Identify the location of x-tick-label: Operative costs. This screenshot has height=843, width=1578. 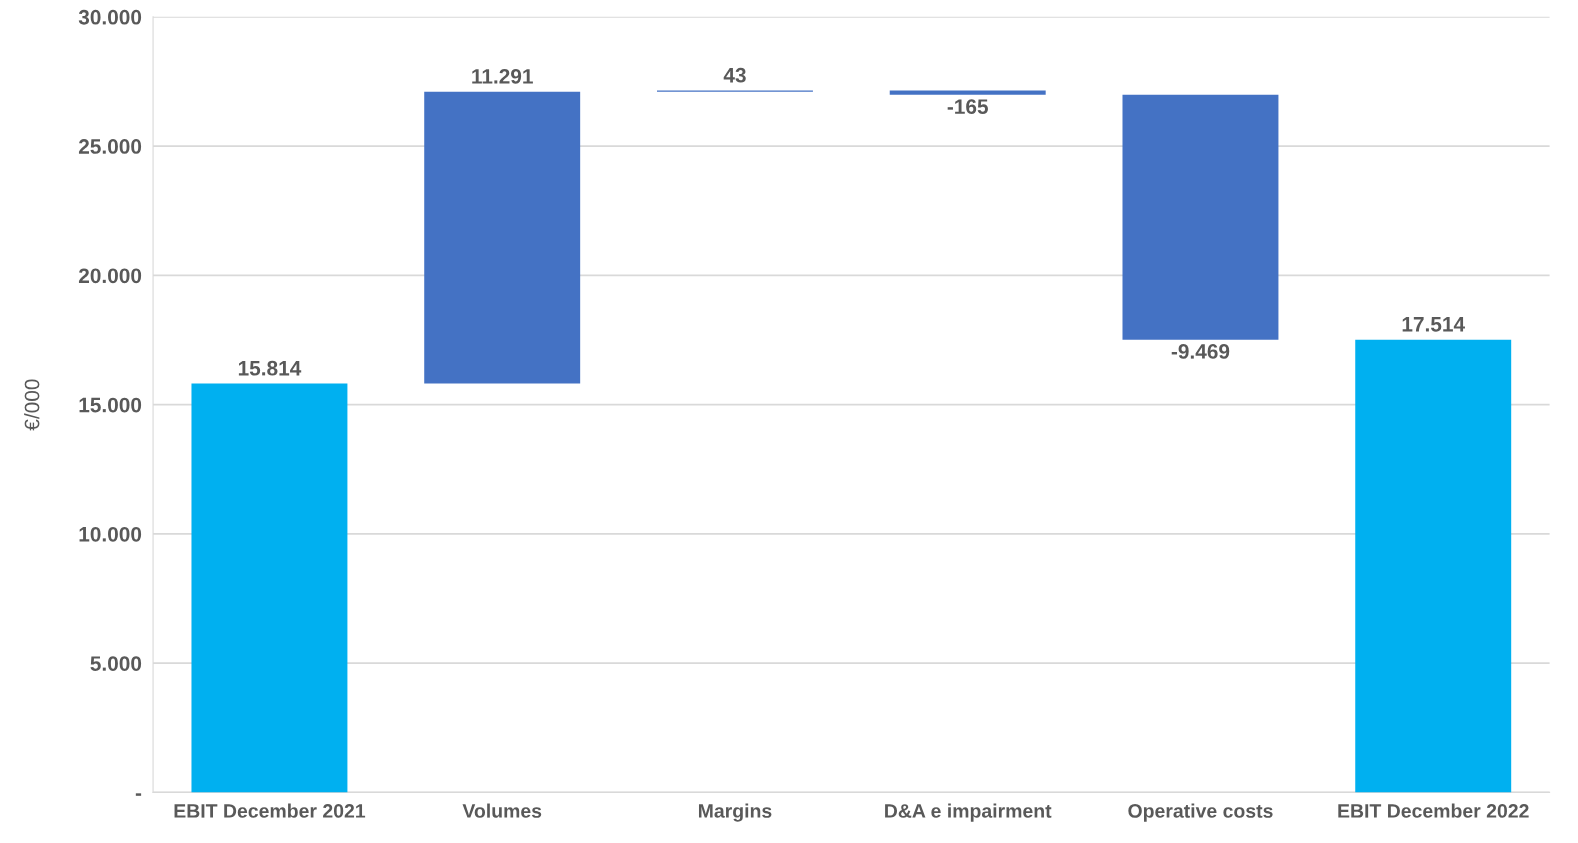
(1200, 812).